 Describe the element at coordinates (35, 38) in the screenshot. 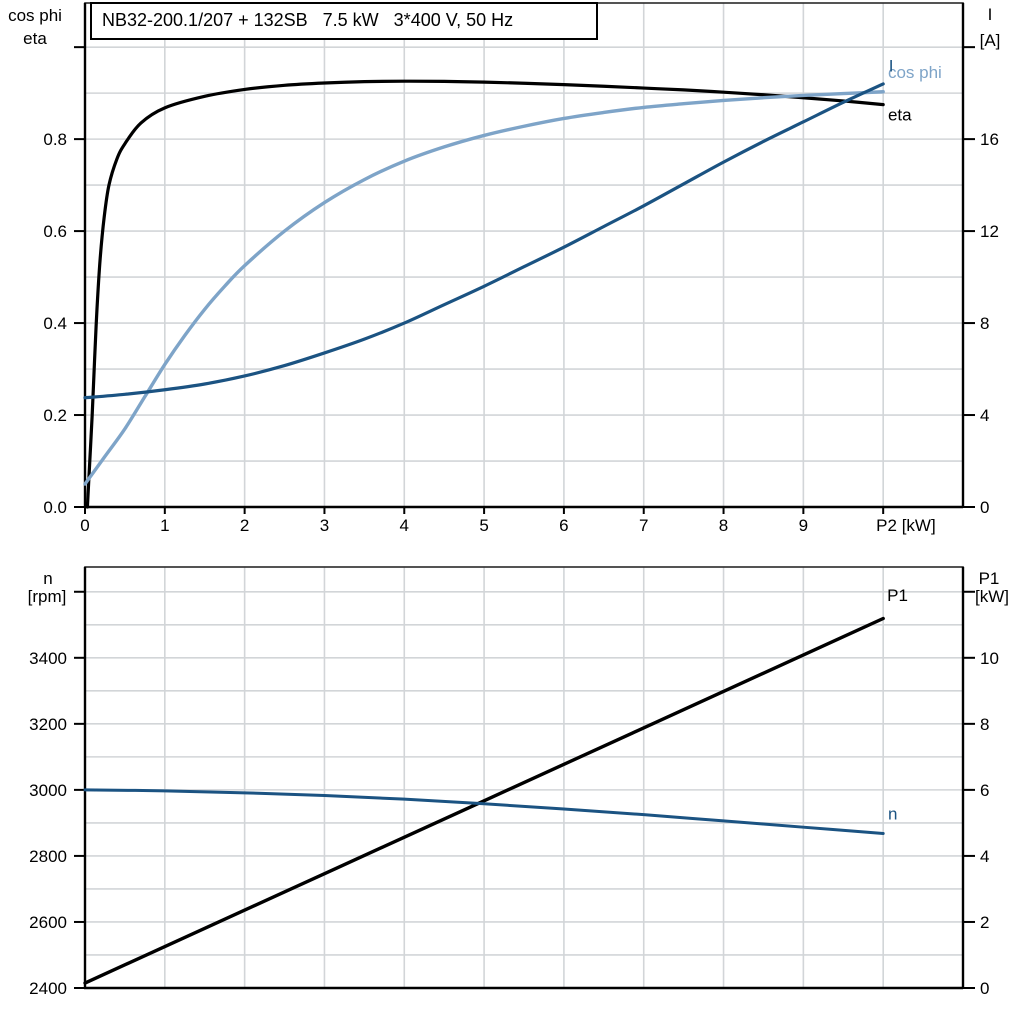

I see `left-axis-title: eta` at that location.